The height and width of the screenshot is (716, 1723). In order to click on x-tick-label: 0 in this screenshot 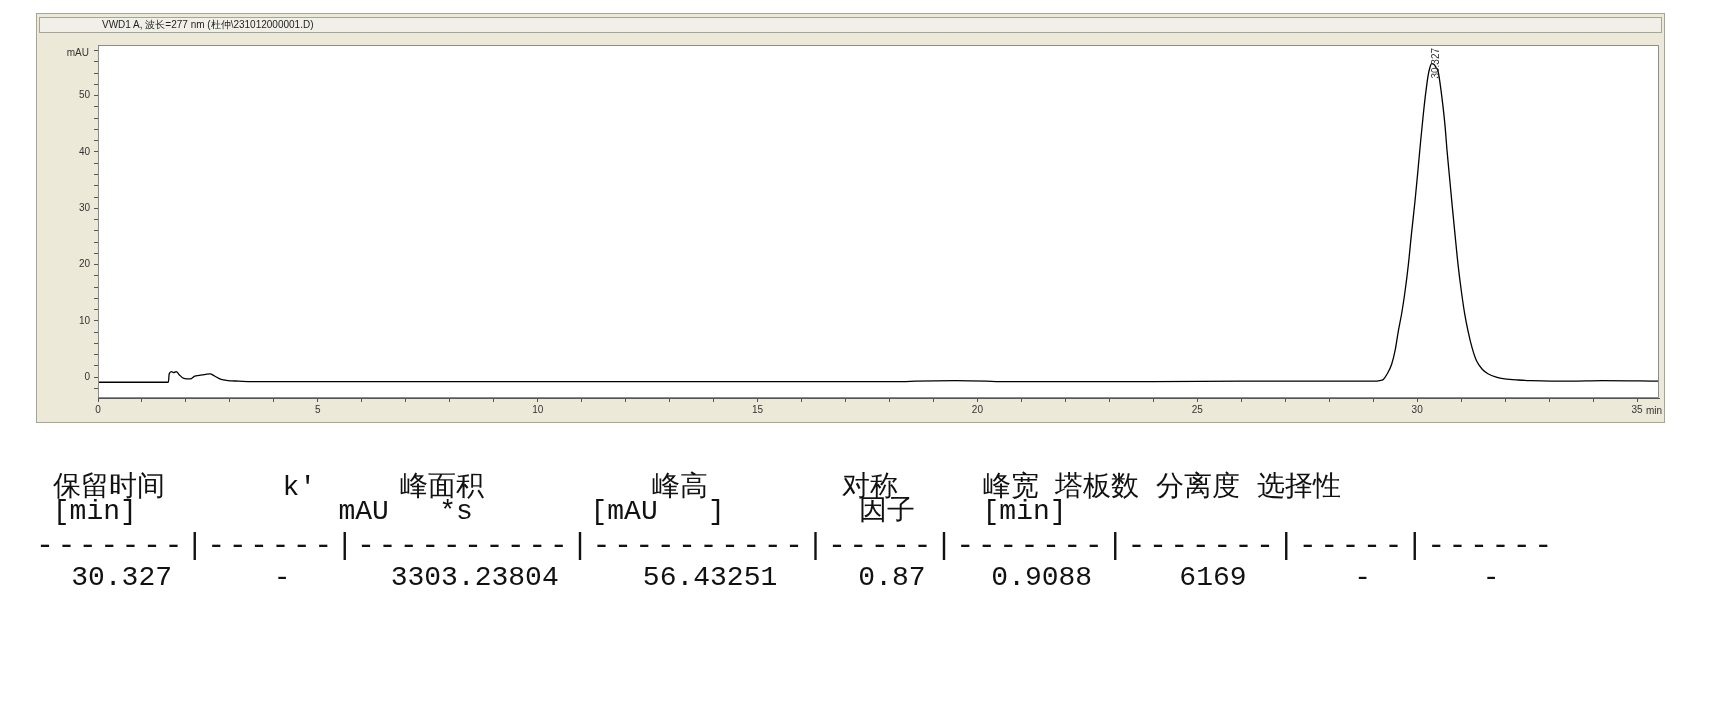, I will do `click(98, 409)`.